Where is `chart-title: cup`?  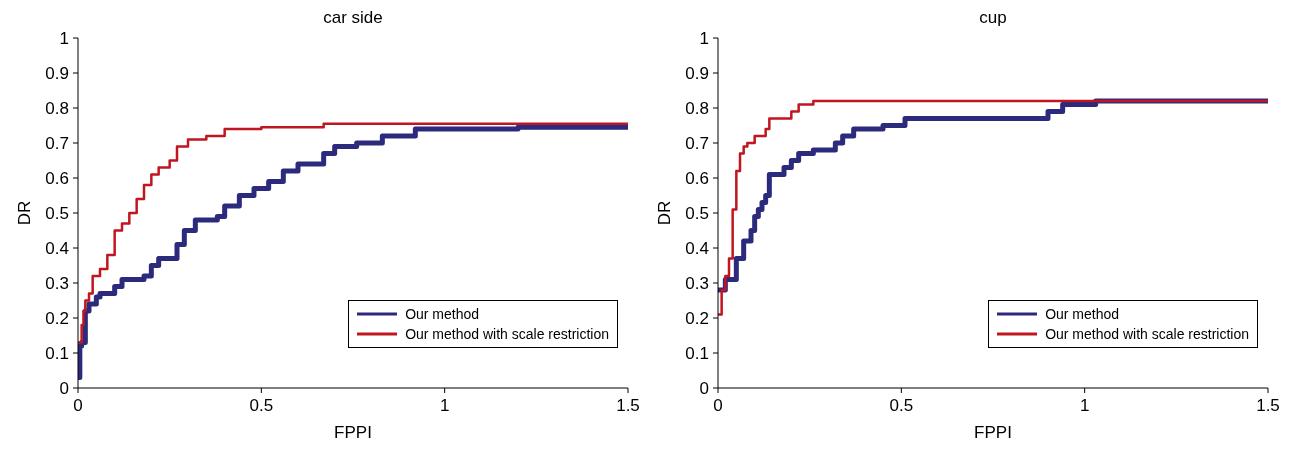
chart-title: cup is located at coordinates (993, 18).